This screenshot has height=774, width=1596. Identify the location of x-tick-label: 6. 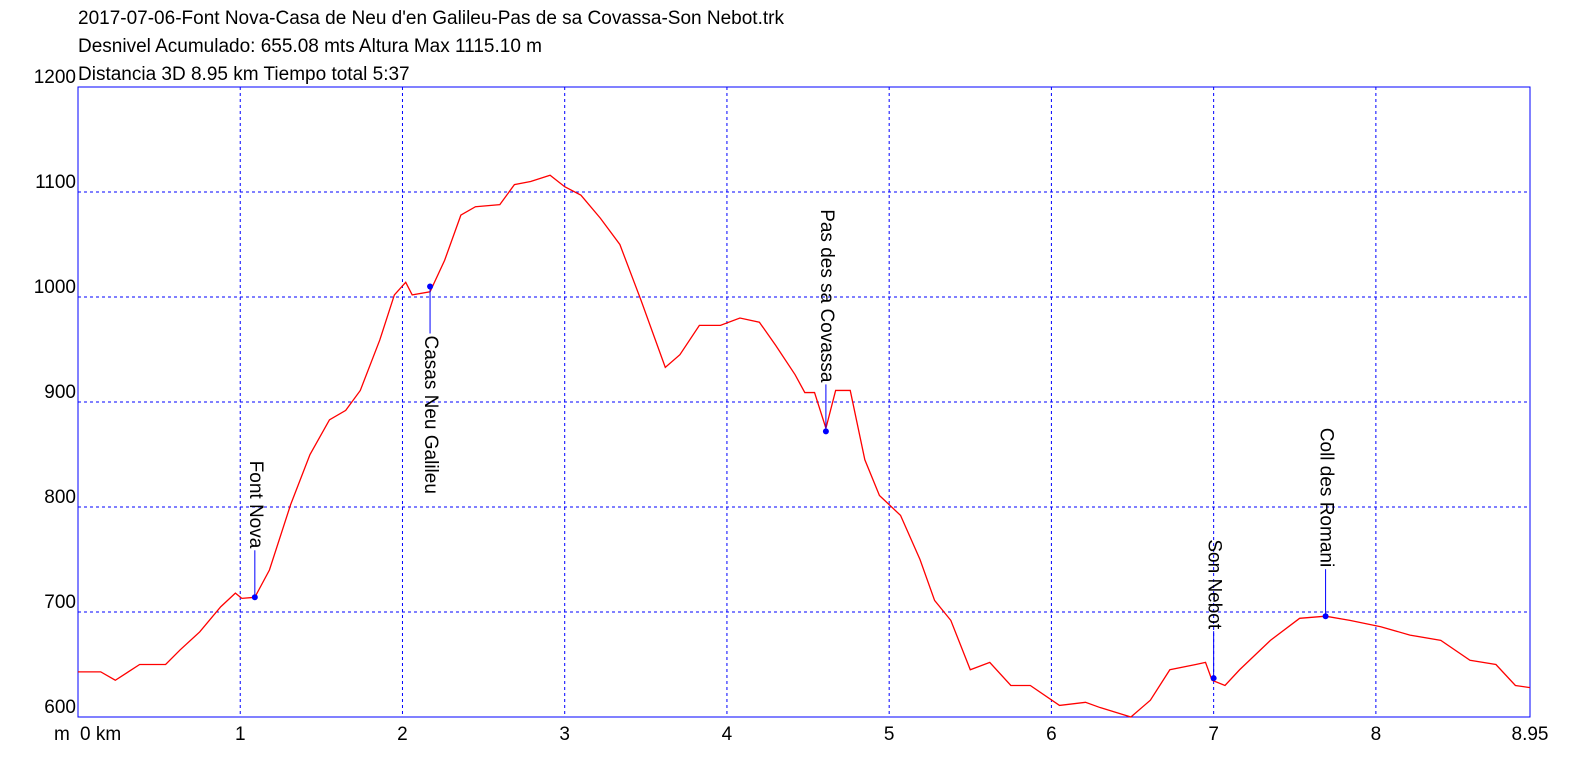
(1051, 734).